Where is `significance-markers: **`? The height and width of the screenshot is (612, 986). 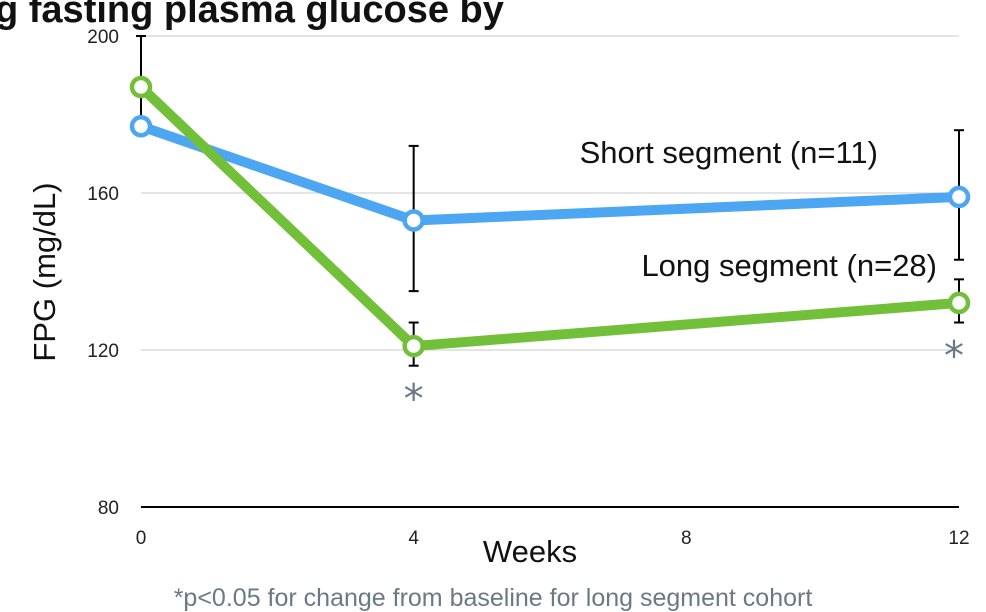 significance-markers: ** is located at coordinates (684, 378).